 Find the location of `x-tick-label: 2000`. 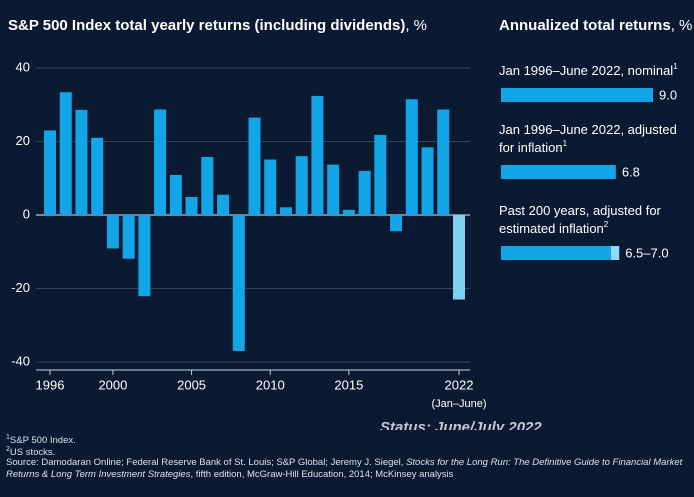

x-tick-label: 2000 is located at coordinates (112, 384).